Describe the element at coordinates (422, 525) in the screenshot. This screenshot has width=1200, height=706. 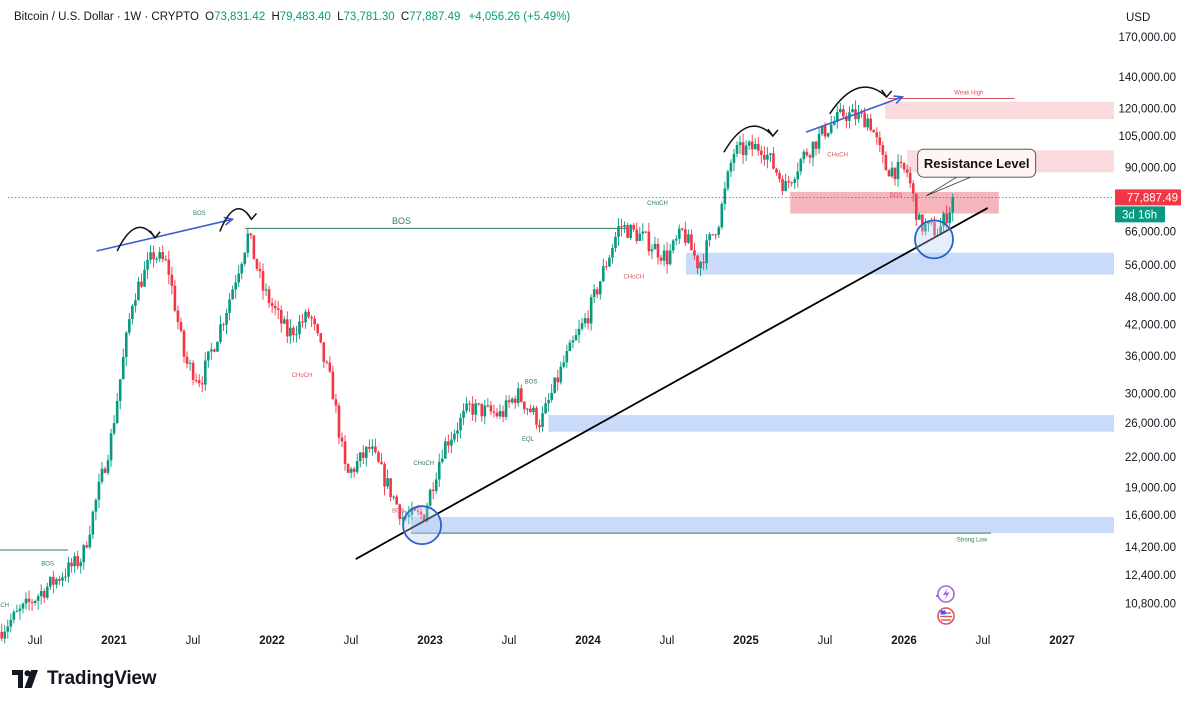
I see `highlight-circle` at that location.